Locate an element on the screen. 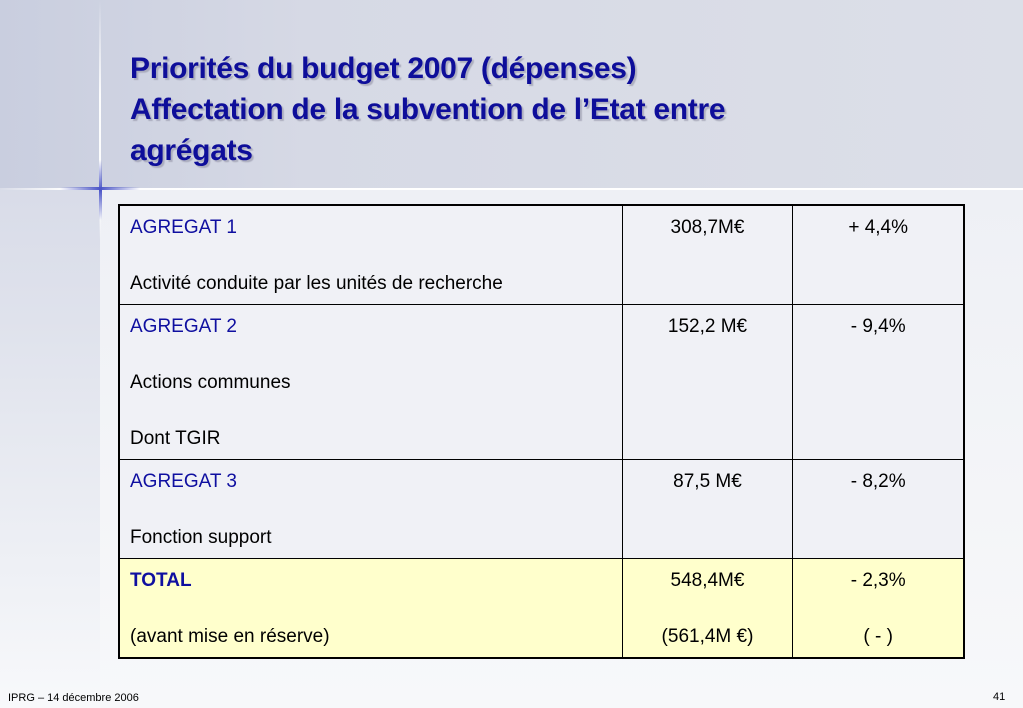 This screenshot has width=1023, height=708. amount-value: 87,5 M€ is located at coordinates (707, 481).